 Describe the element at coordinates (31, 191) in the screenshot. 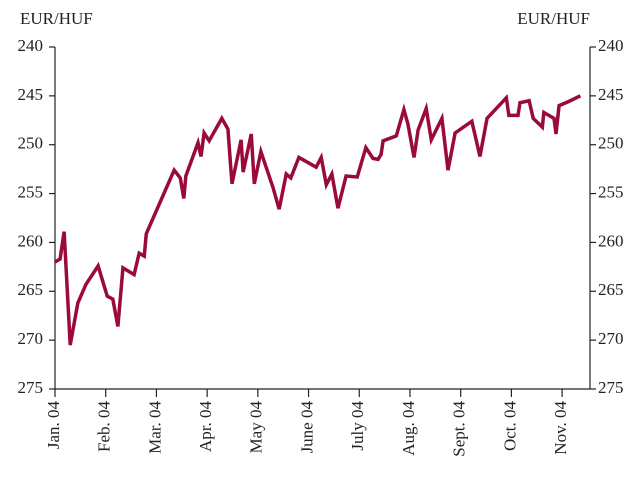

I see `y-tick-label: 255` at that location.